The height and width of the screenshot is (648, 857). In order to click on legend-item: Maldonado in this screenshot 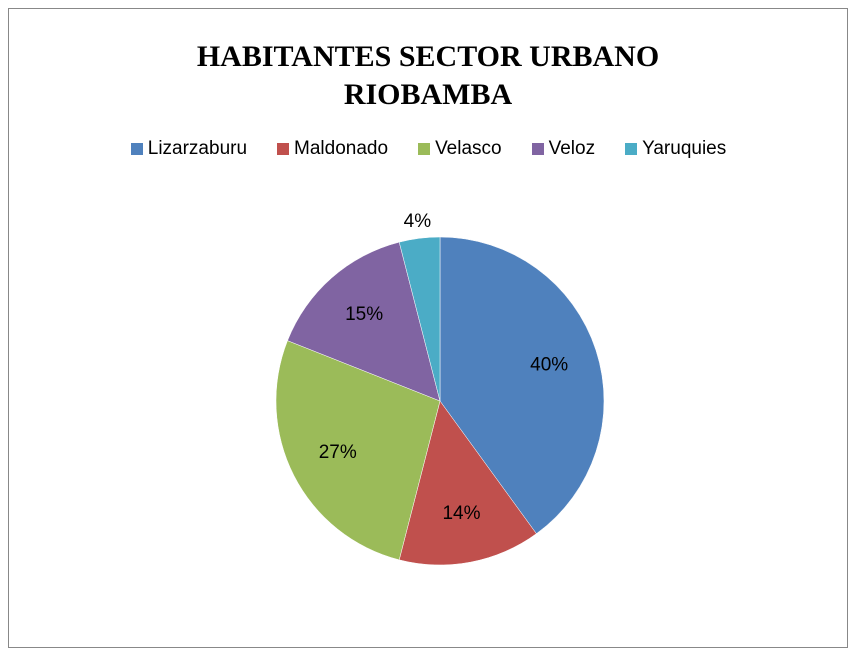, I will do `click(332, 149)`.